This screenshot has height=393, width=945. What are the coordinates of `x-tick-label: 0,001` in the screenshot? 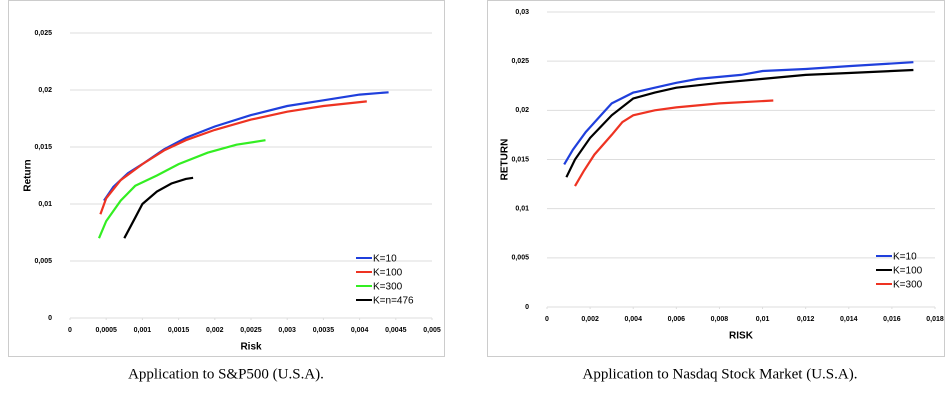 It's located at (143, 330).